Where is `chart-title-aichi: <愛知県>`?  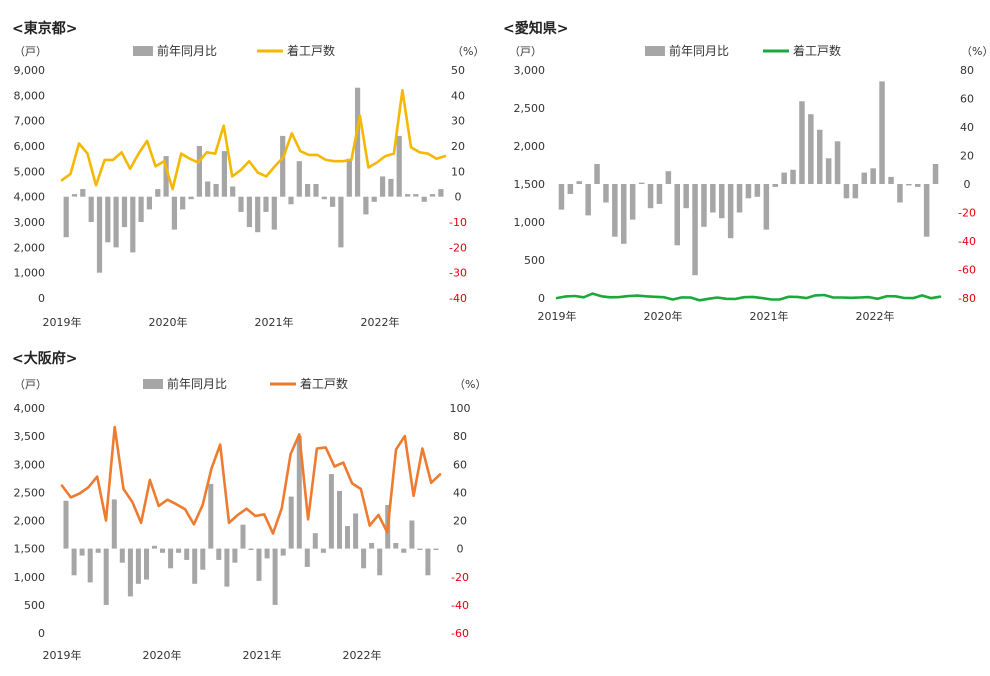
chart-title-aichi: <愛知県> is located at coordinates (536, 29).